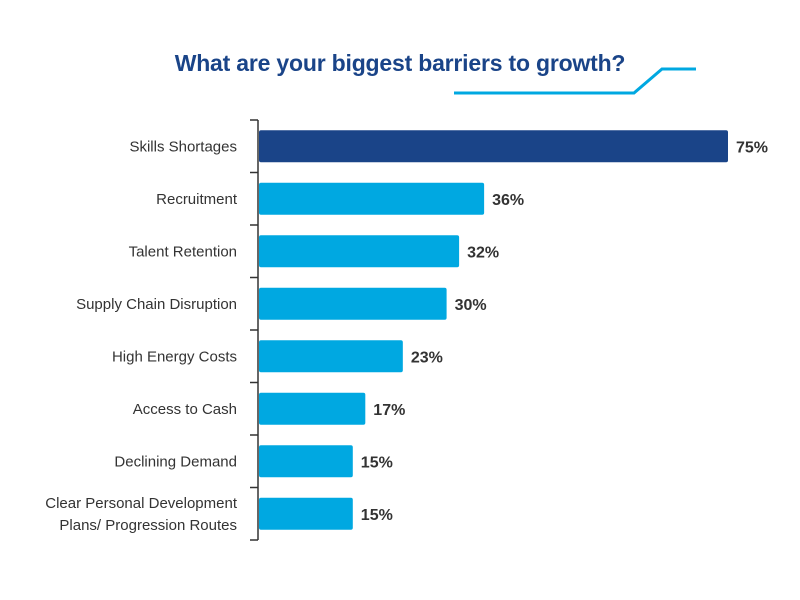 This screenshot has height=600, width=800. What do you see at coordinates (575, 81) in the screenshot?
I see `title-accent-line` at bounding box center [575, 81].